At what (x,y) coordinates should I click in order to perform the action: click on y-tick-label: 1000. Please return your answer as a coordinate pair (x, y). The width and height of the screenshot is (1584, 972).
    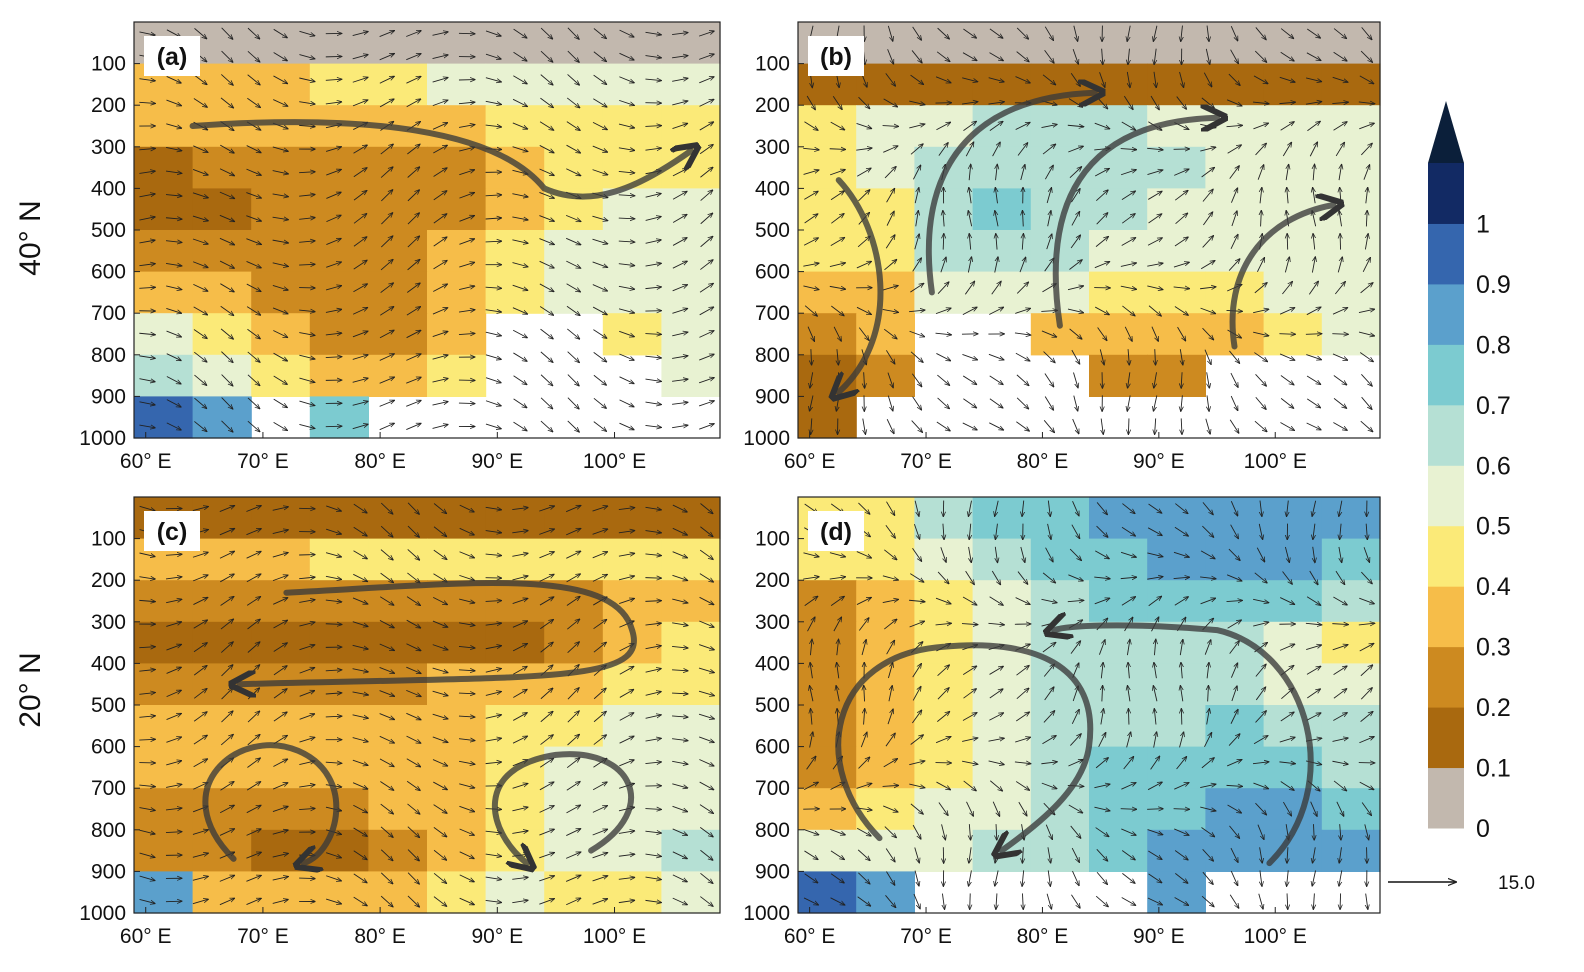
    Looking at the image, I should click on (766, 913).